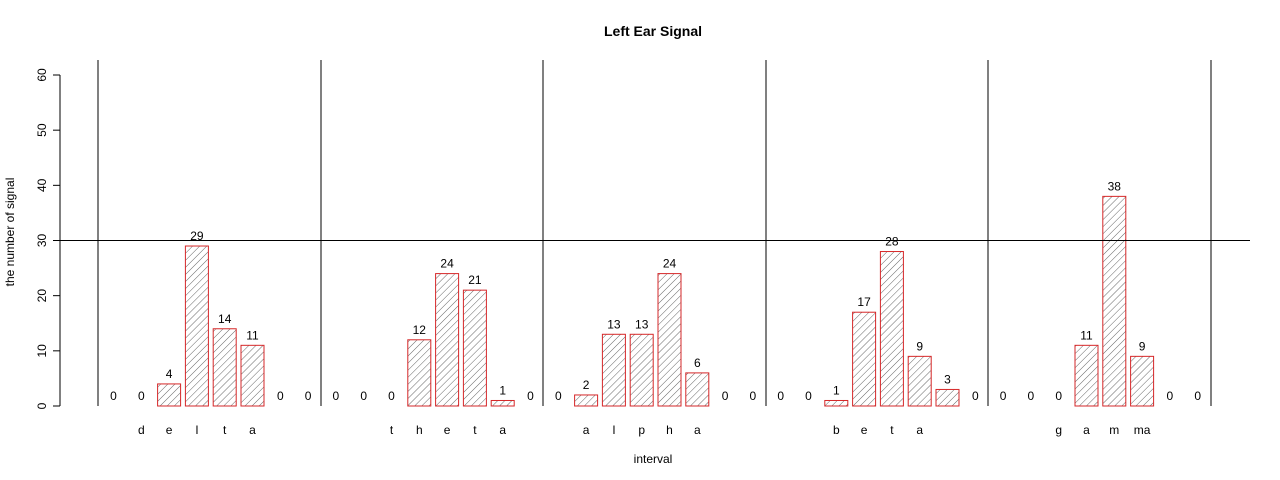 This screenshot has height=480, width=1280. Describe the element at coordinates (434, 347) in the screenshot. I see `bar-group-theta: 0 0 0 t 12 h 24 e 21 t 1 a 0` at that location.